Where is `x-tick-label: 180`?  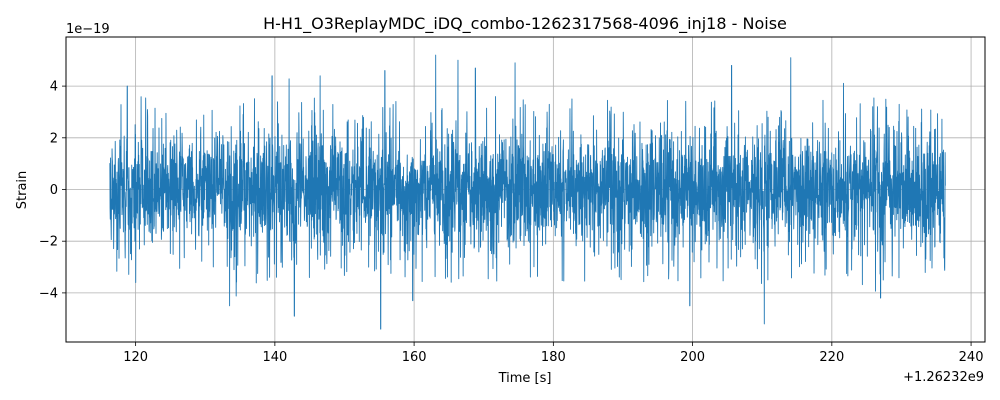 x-tick-label: 180 is located at coordinates (553, 357).